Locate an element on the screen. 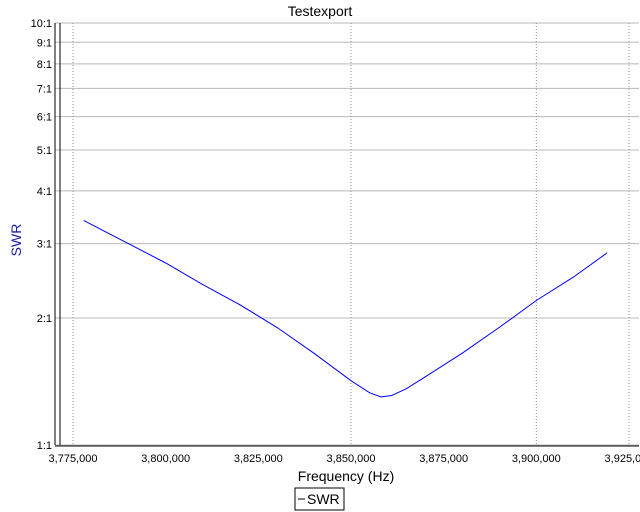  x-tick-label-4: 3,850,000 is located at coordinates (351, 459).